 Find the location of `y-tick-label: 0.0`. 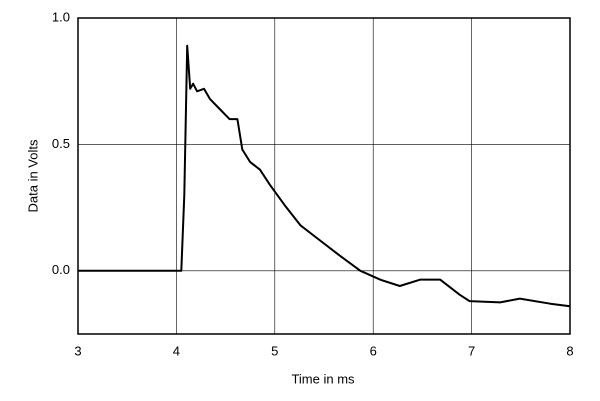

y-tick-label: 0.0 is located at coordinates (61, 269).